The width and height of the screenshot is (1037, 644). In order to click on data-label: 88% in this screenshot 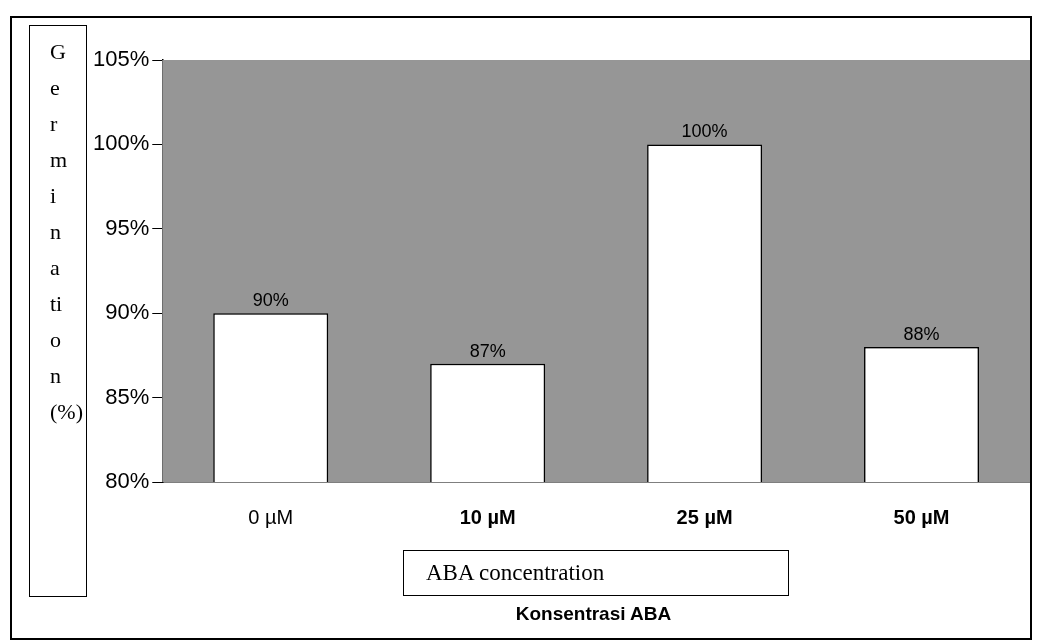, I will do `click(921, 333)`.